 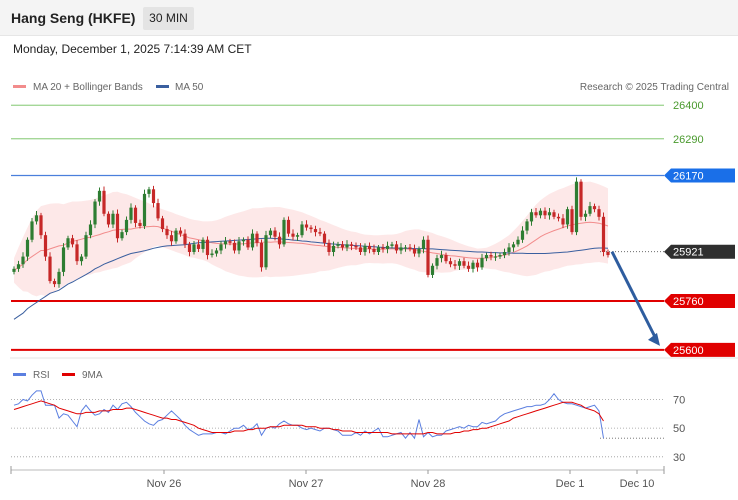 I want to click on chart-header: Hang Seng (HKFE) 30 MIN, so click(x=369, y=18).